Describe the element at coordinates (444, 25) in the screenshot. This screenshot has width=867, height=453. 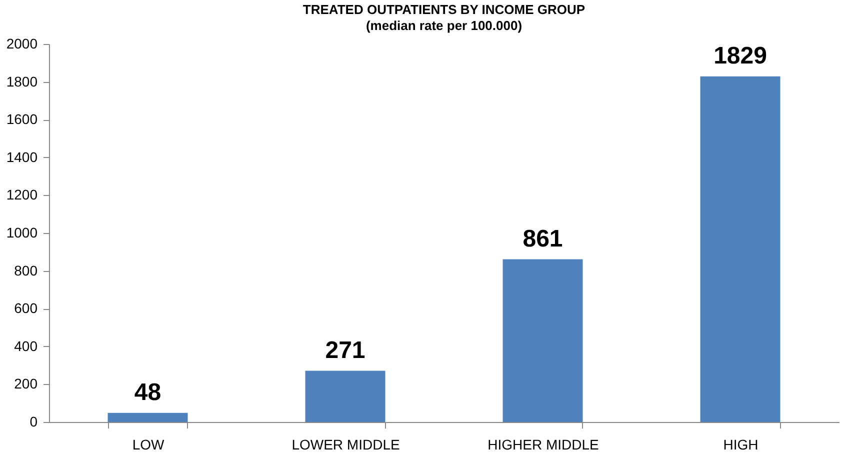
I see `chart-subtitle: (median rate per 100.000)` at that location.